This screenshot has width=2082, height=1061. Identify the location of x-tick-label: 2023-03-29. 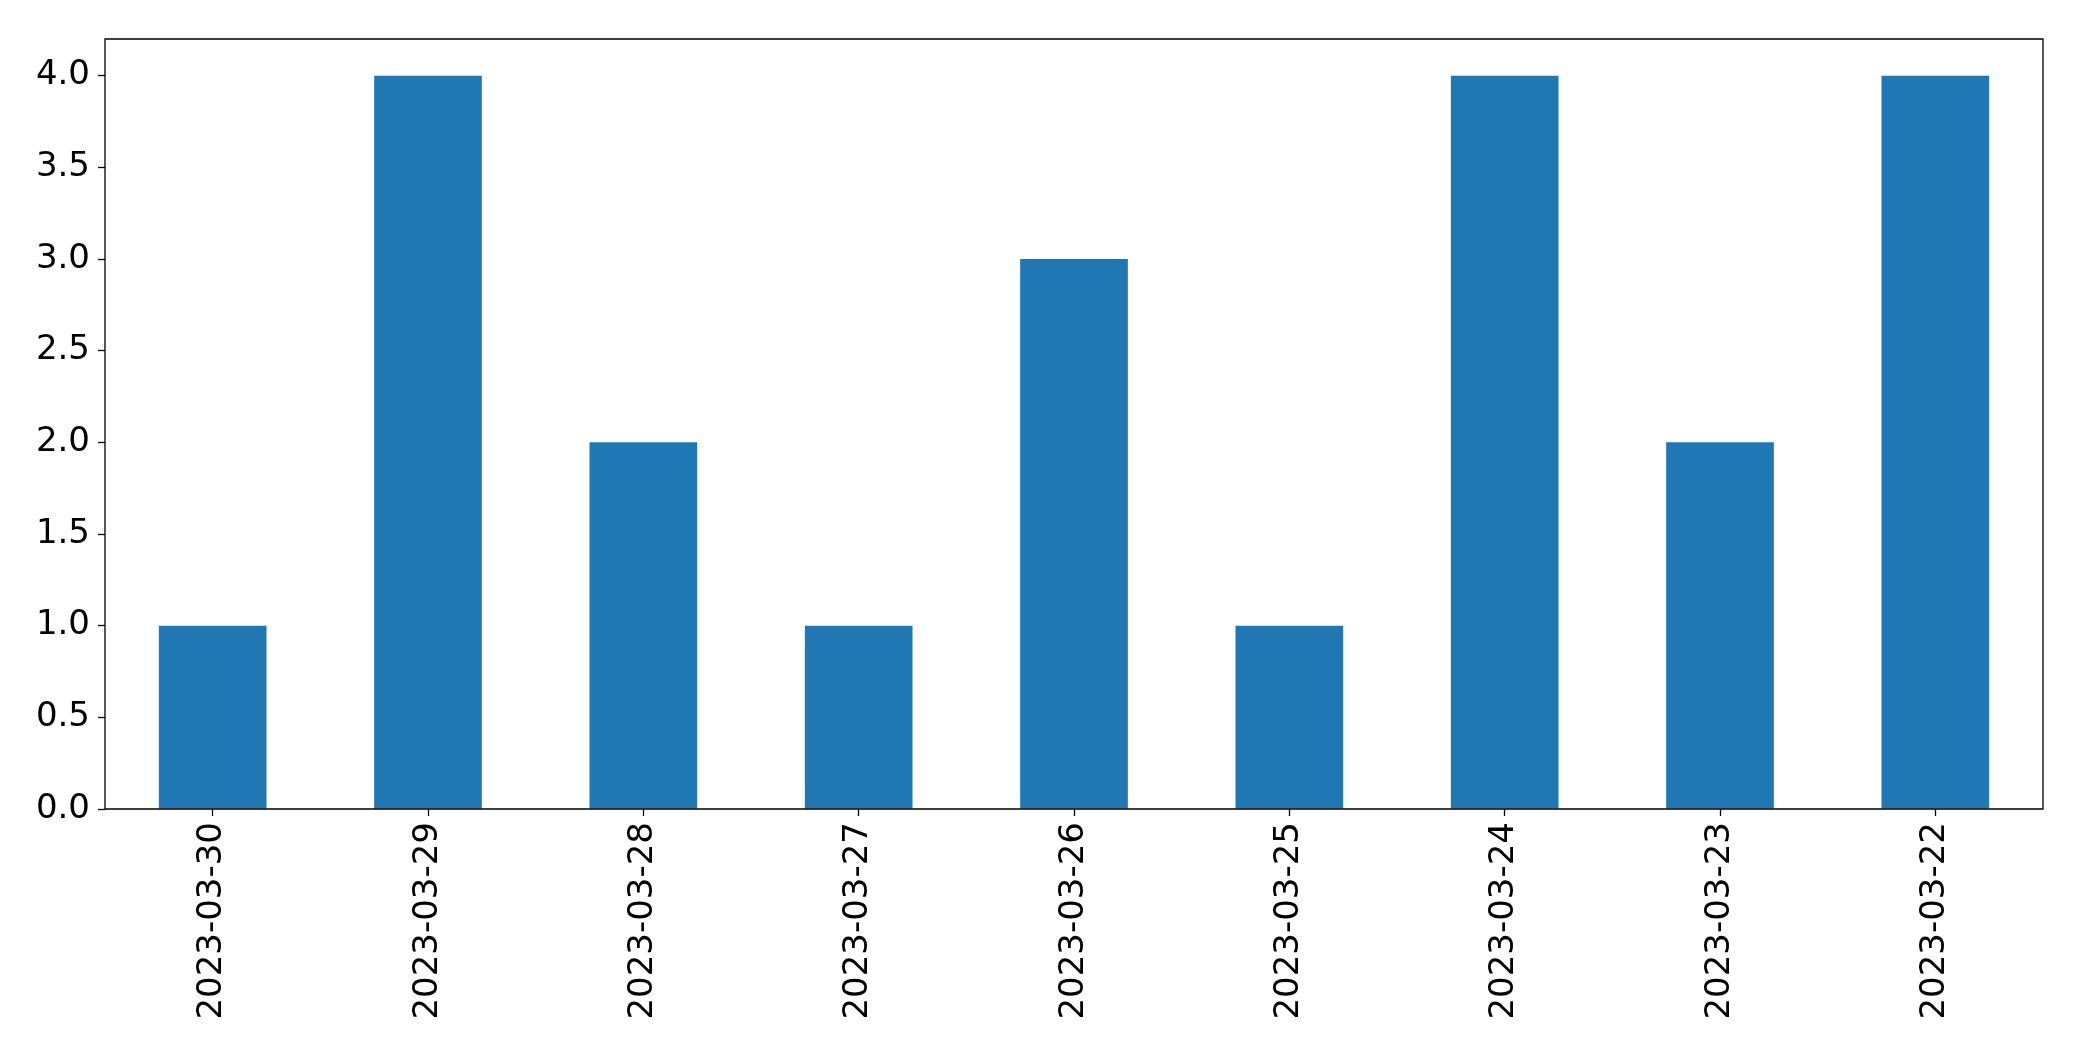
(424, 921).